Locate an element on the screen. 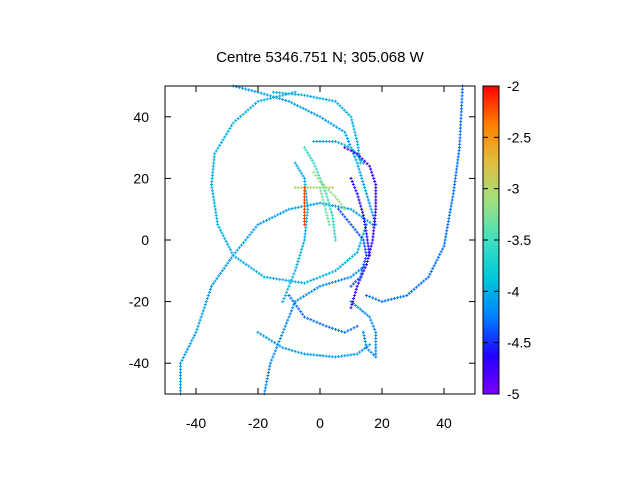 The width and height of the screenshot is (640, 480). colorbar-tick-label: -2 is located at coordinates (513, 86).